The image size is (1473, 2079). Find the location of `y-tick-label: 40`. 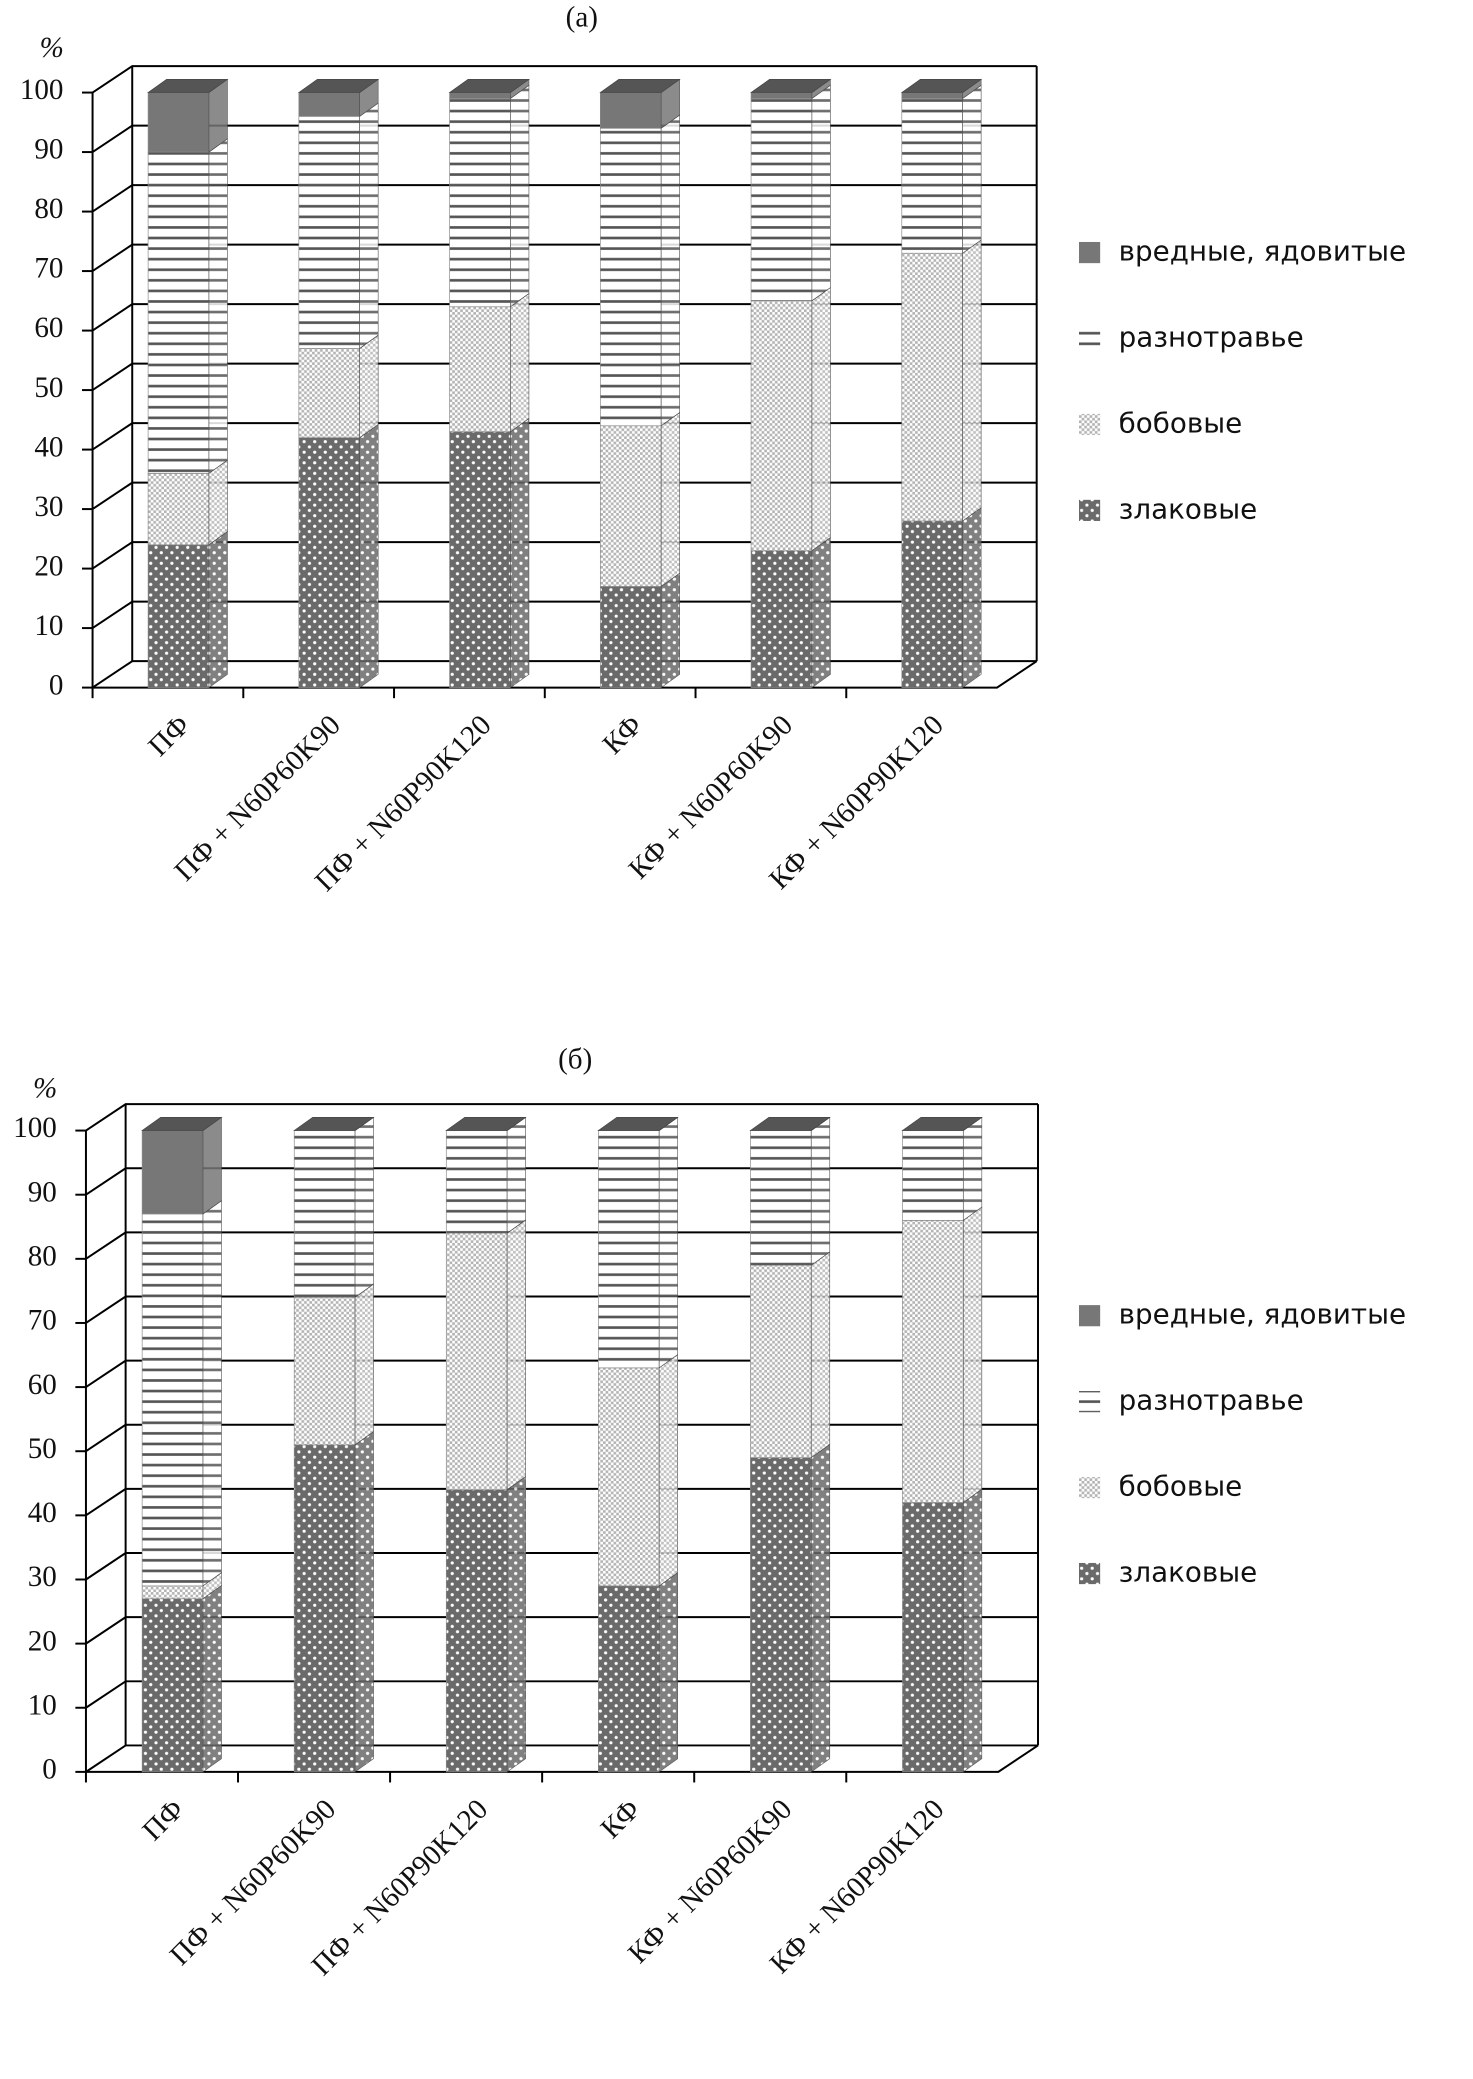

y-tick-label: 40 is located at coordinates (48, 447).